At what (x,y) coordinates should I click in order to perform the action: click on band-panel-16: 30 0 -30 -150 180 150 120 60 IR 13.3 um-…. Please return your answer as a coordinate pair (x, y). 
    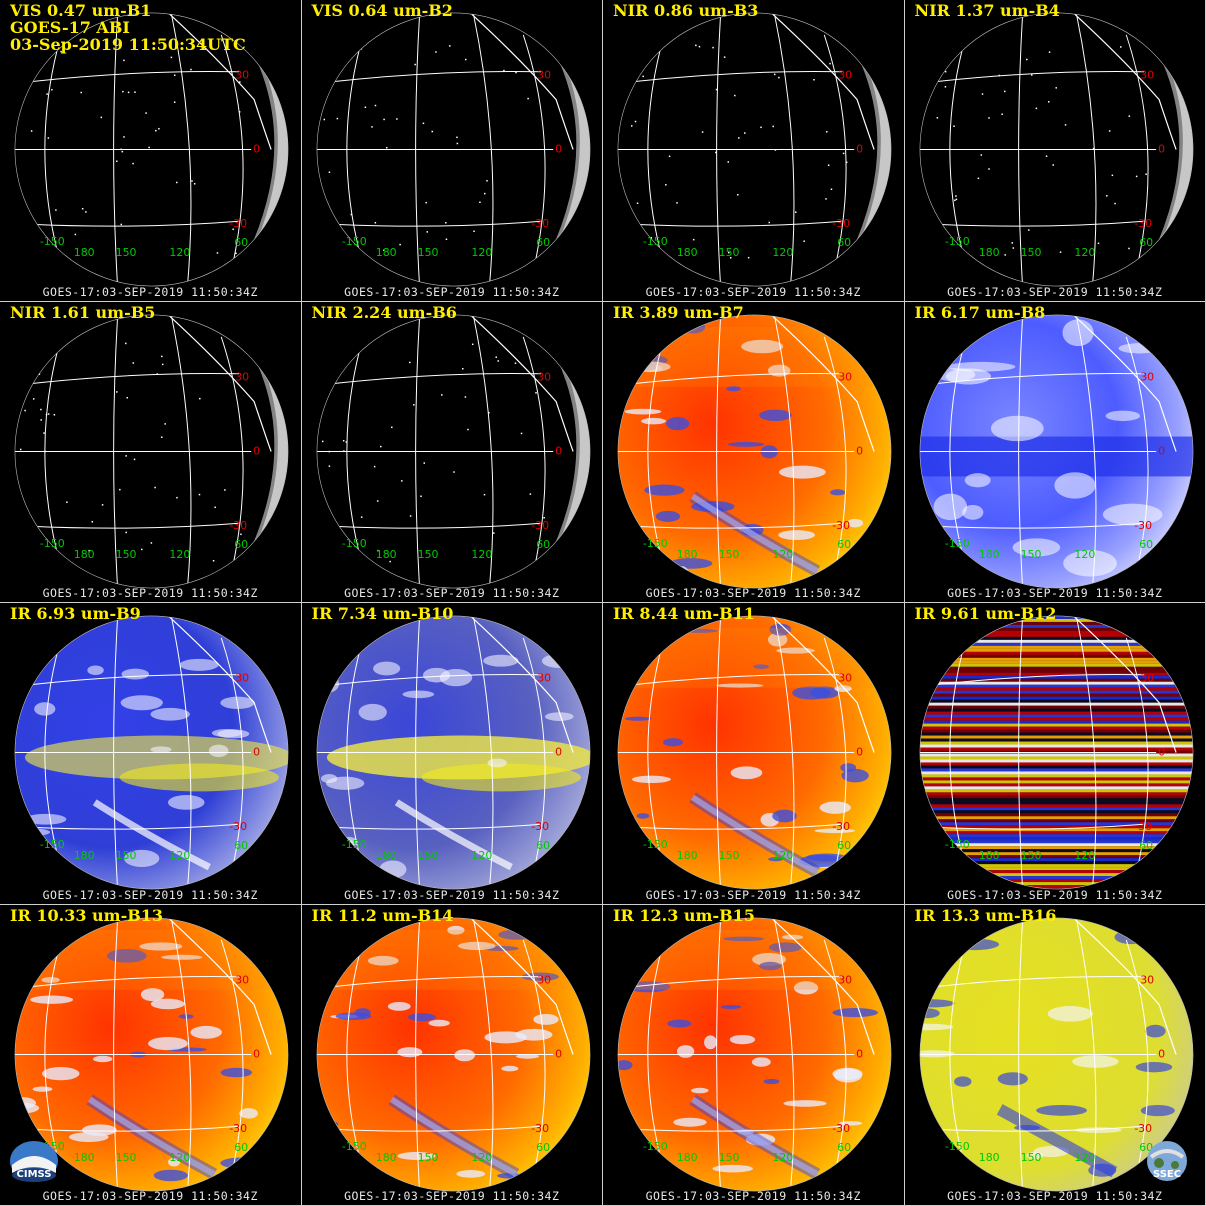
    Looking at the image, I should click on (1055, 1055).